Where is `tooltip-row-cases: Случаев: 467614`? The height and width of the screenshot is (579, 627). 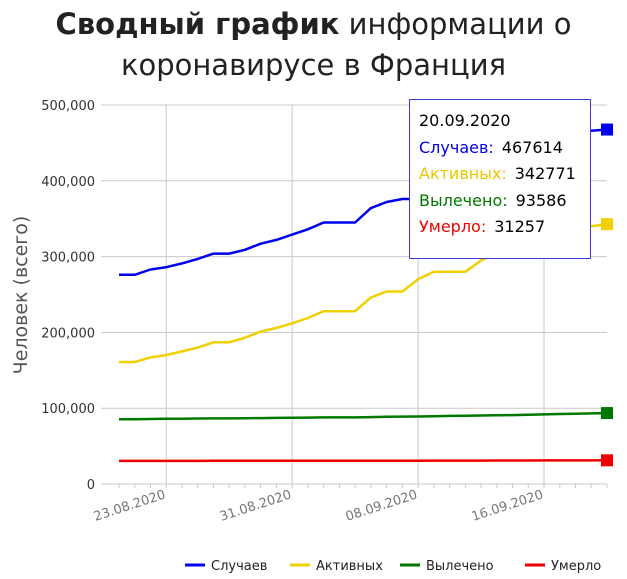 tooltip-row-cases: Случаев: 467614 is located at coordinates (504, 148).